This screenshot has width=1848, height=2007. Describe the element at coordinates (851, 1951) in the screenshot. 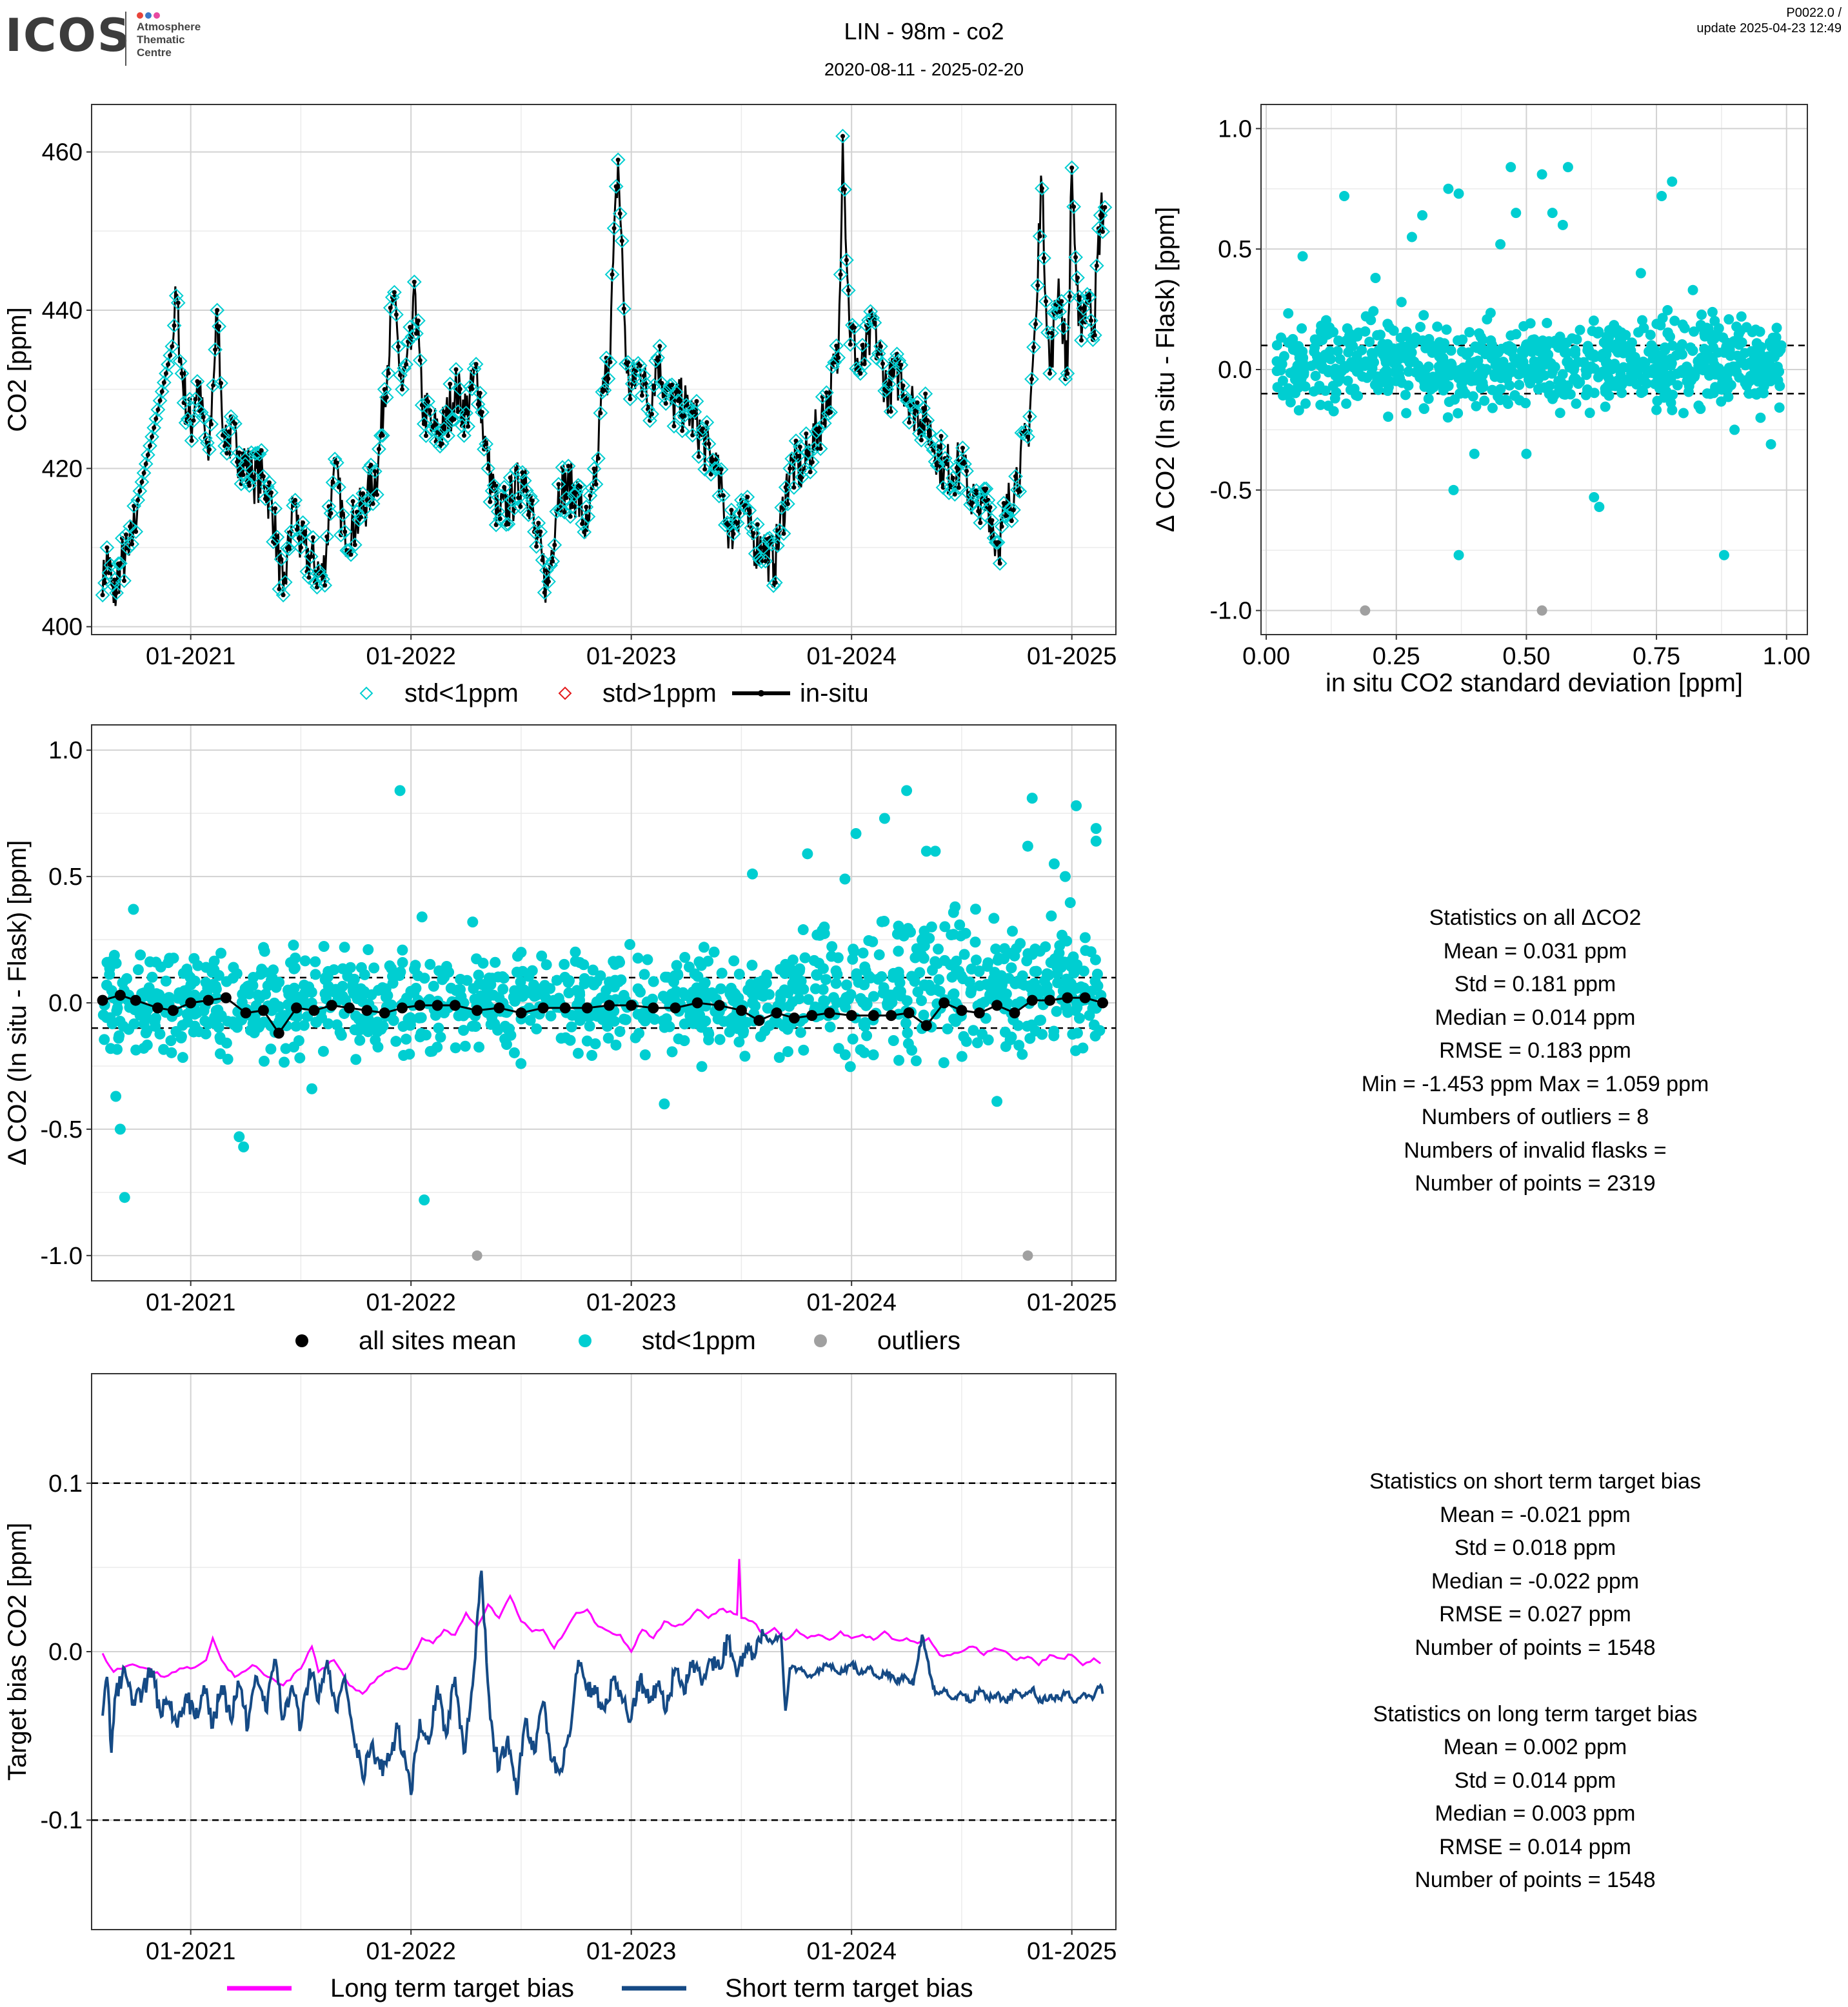

I see `x-tick-label: 01-2024` at that location.